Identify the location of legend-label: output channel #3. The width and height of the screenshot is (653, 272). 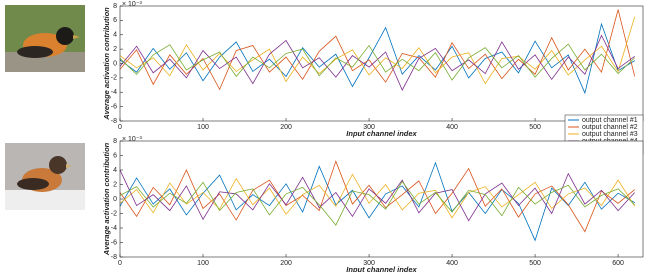
(610, 134).